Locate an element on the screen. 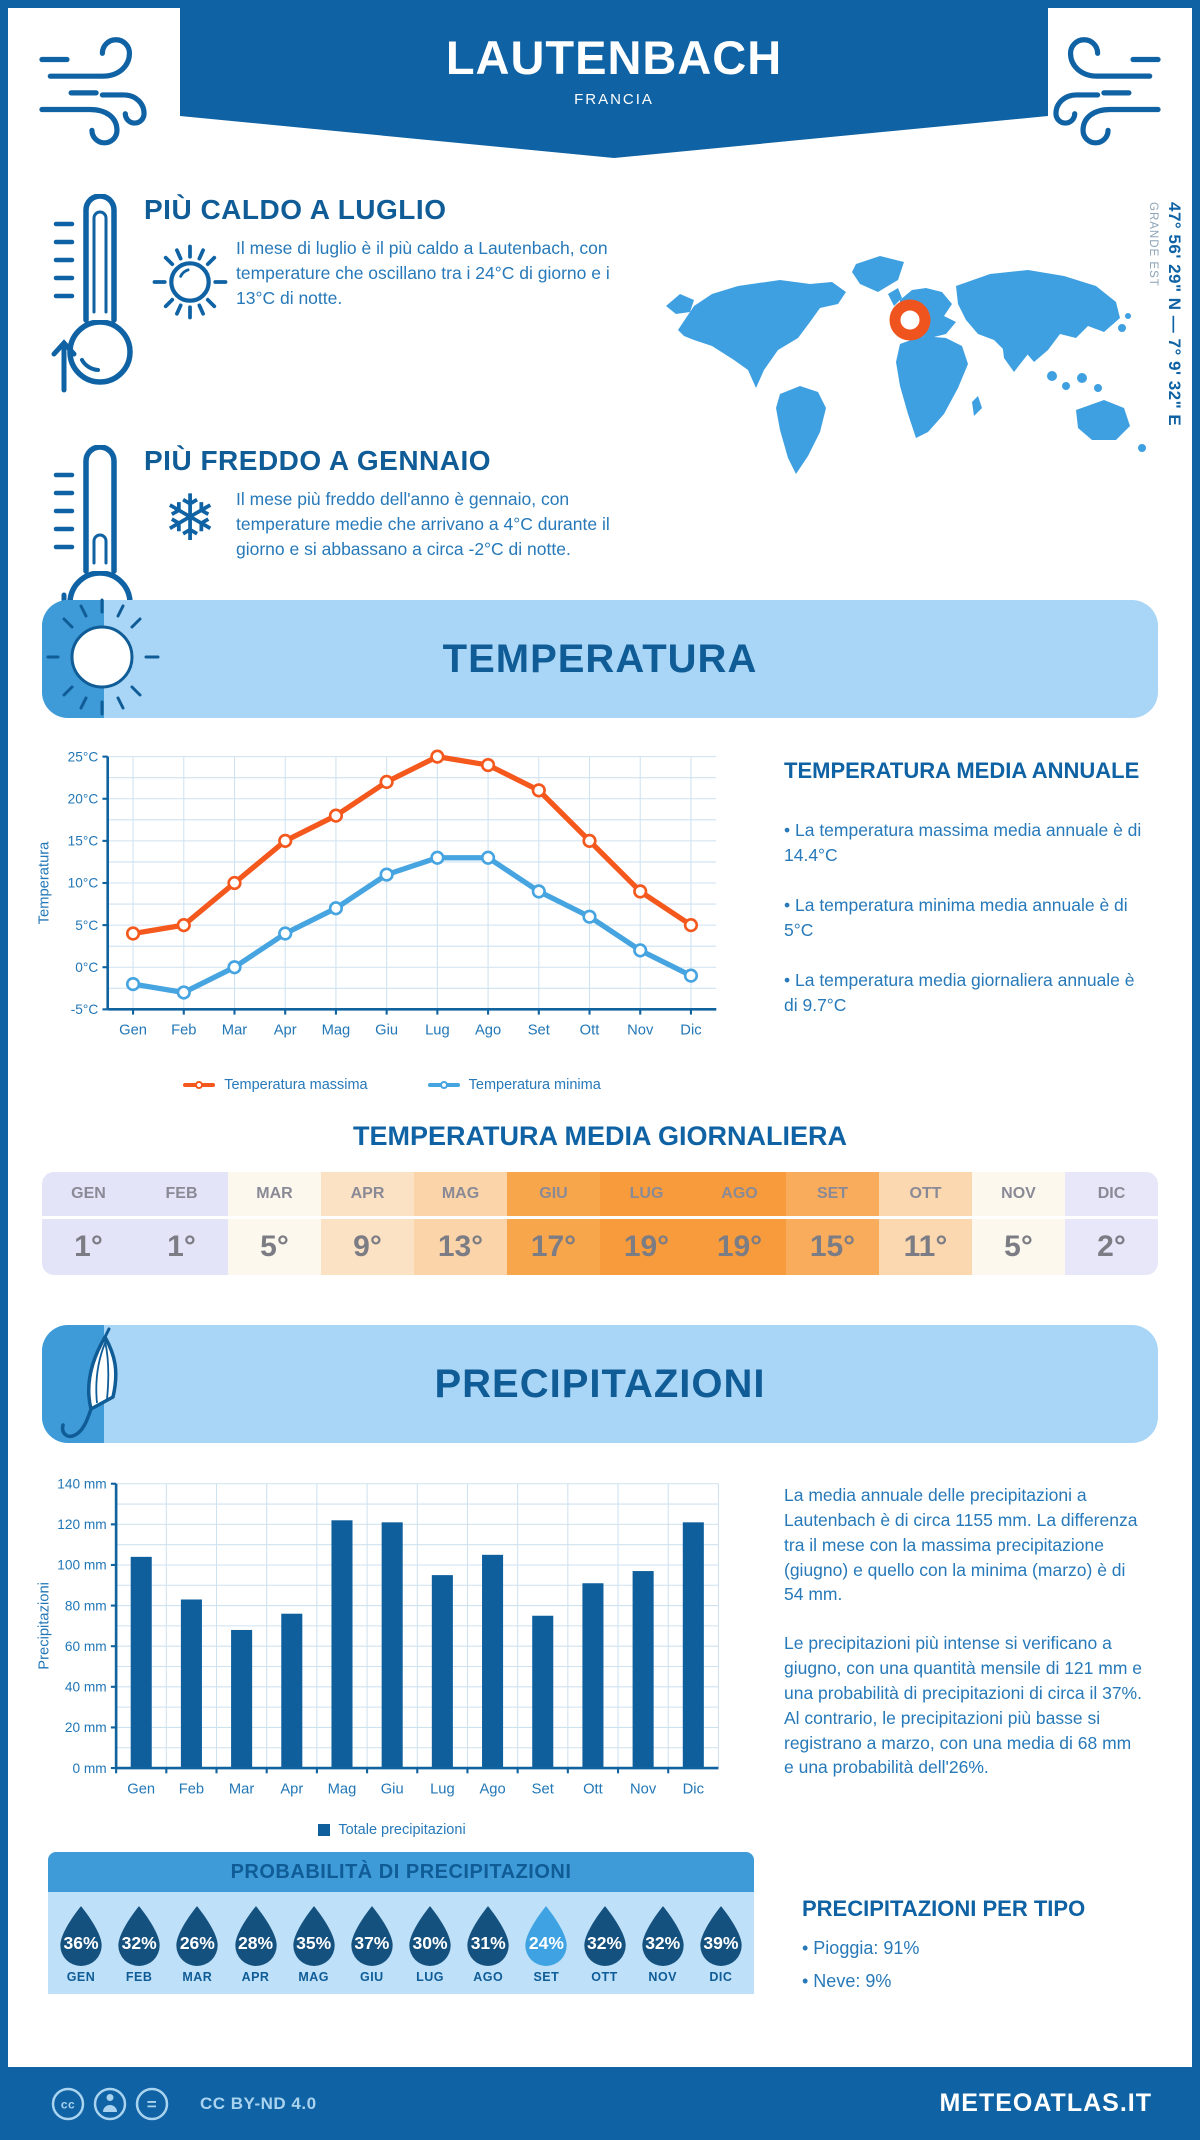 The height and width of the screenshot is (2140, 1200). table-month-header: AGO is located at coordinates (739, 1195).